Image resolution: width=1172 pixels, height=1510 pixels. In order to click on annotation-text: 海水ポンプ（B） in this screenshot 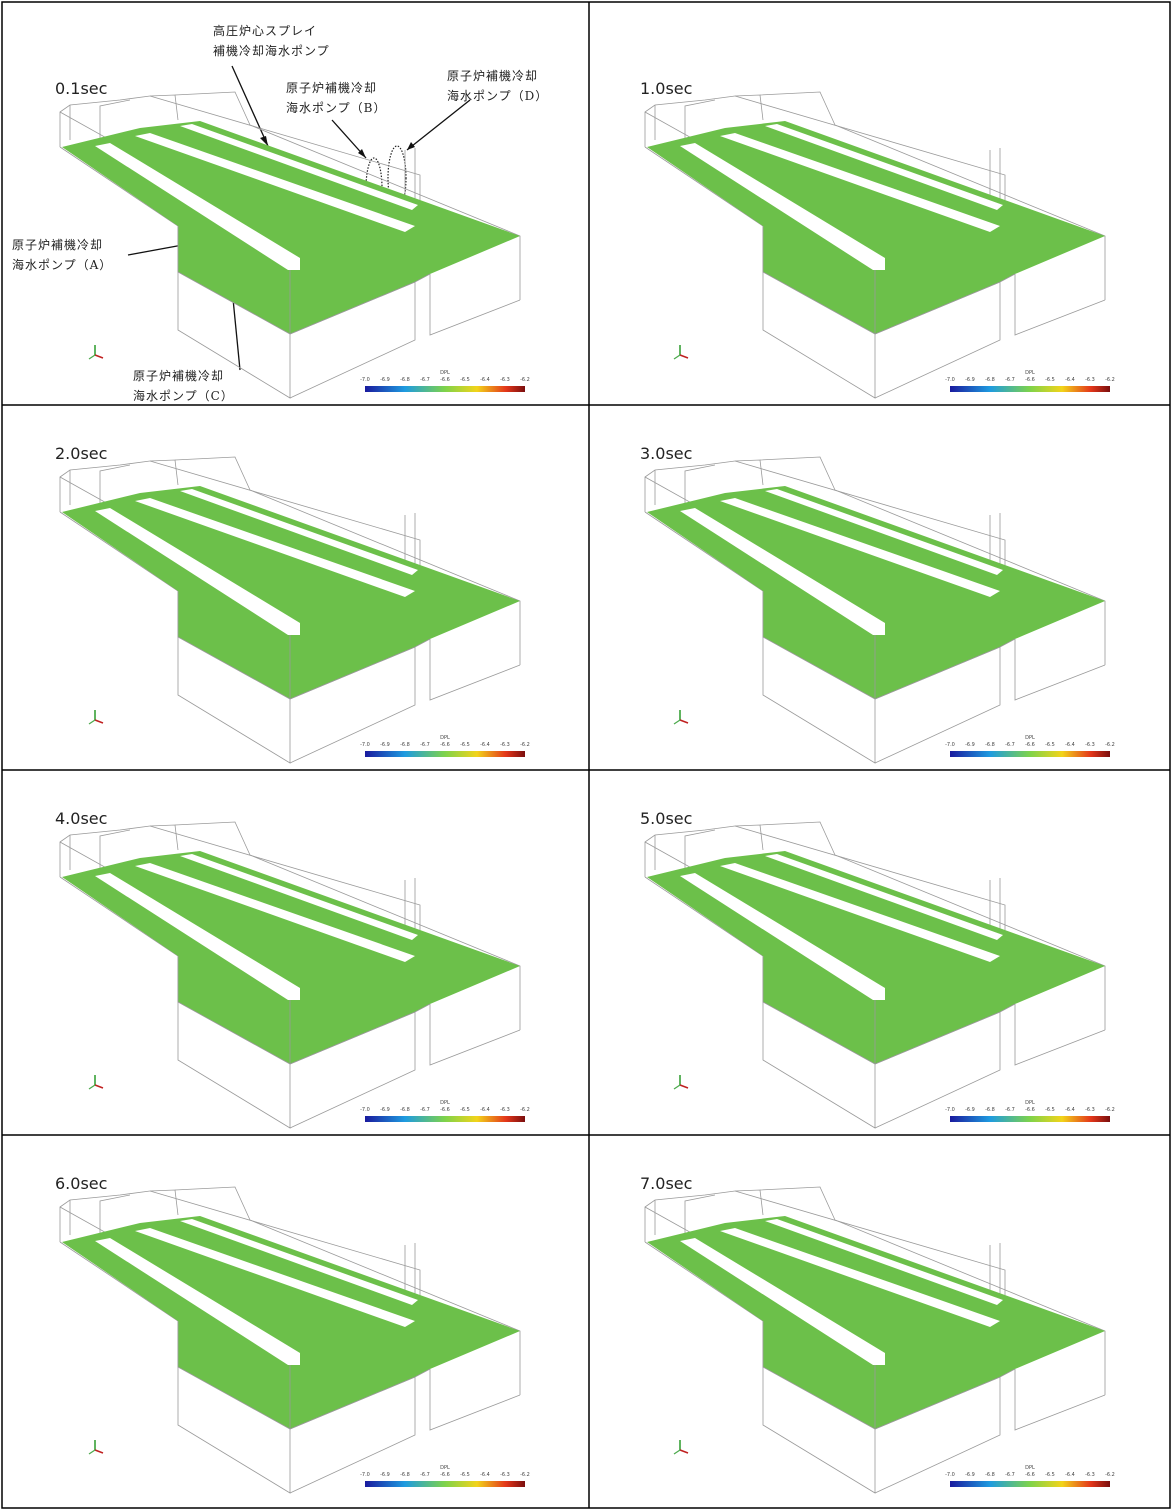, I will do `click(336, 107)`.